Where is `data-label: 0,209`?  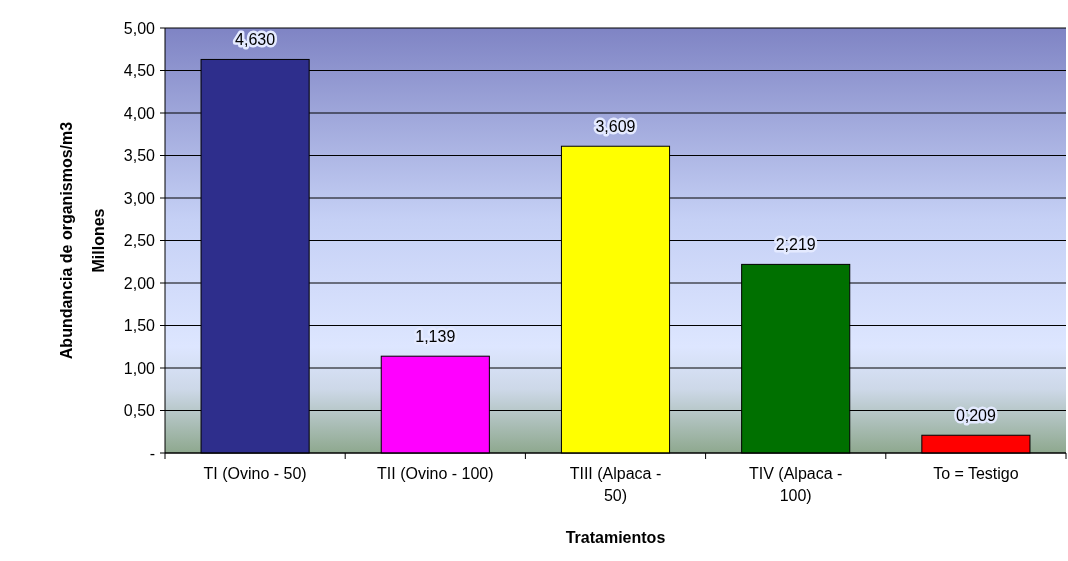 data-label: 0,209 is located at coordinates (976, 416).